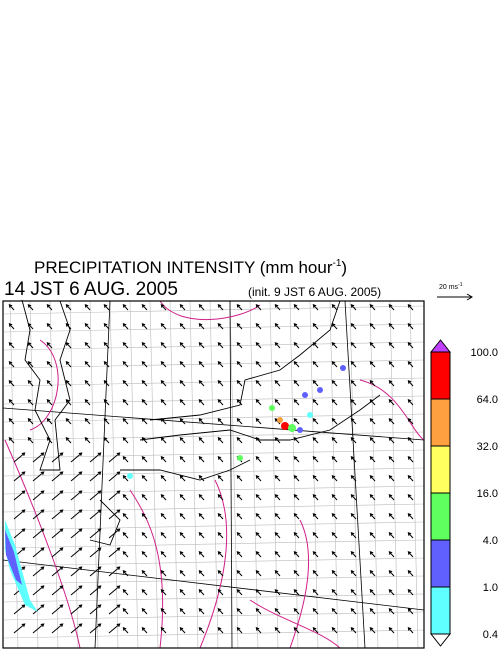 The height and width of the screenshot is (650, 500). Describe the element at coordinates (455, 297) in the screenshot. I see `wind-legend-arrow` at that location.